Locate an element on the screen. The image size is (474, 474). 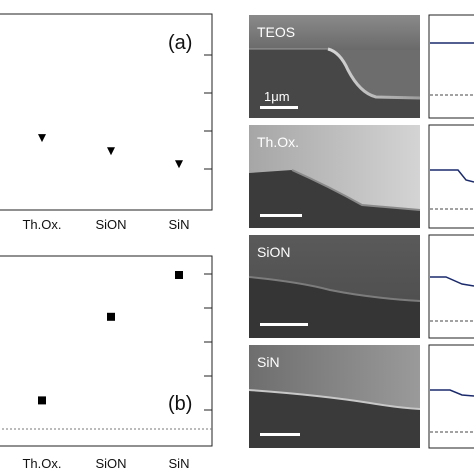
chart-b-marks is located at coordinates (110, 338).